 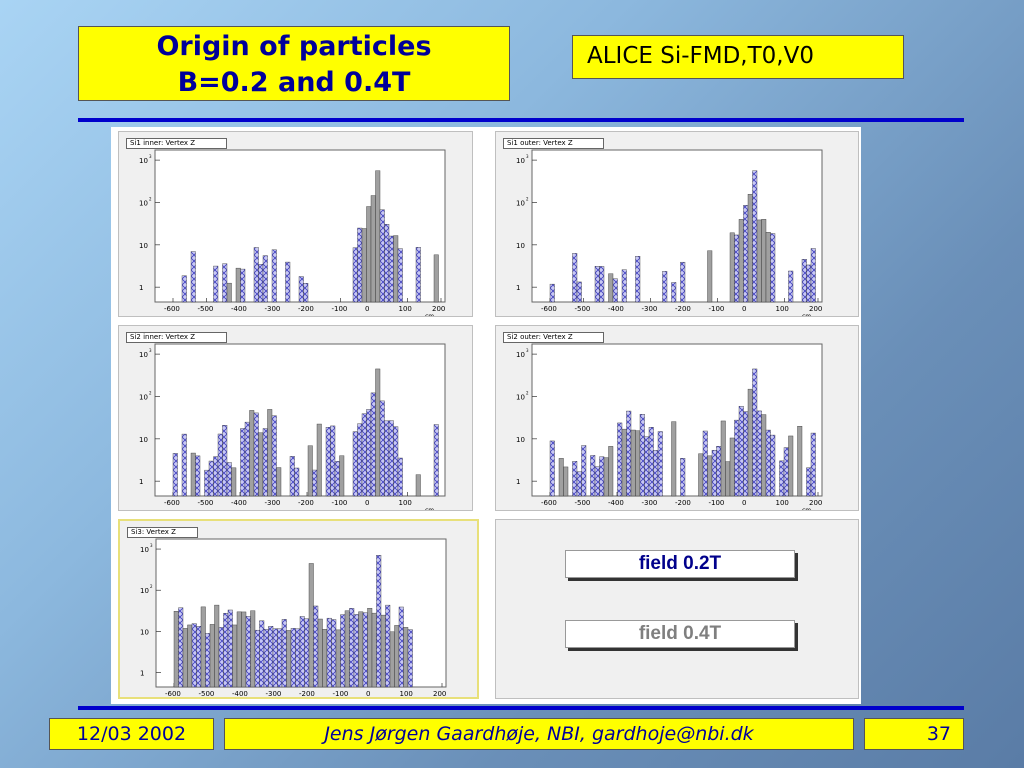 What do you see at coordinates (306, 309) in the screenshot?
I see `x-tick-label: -200` at bounding box center [306, 309].